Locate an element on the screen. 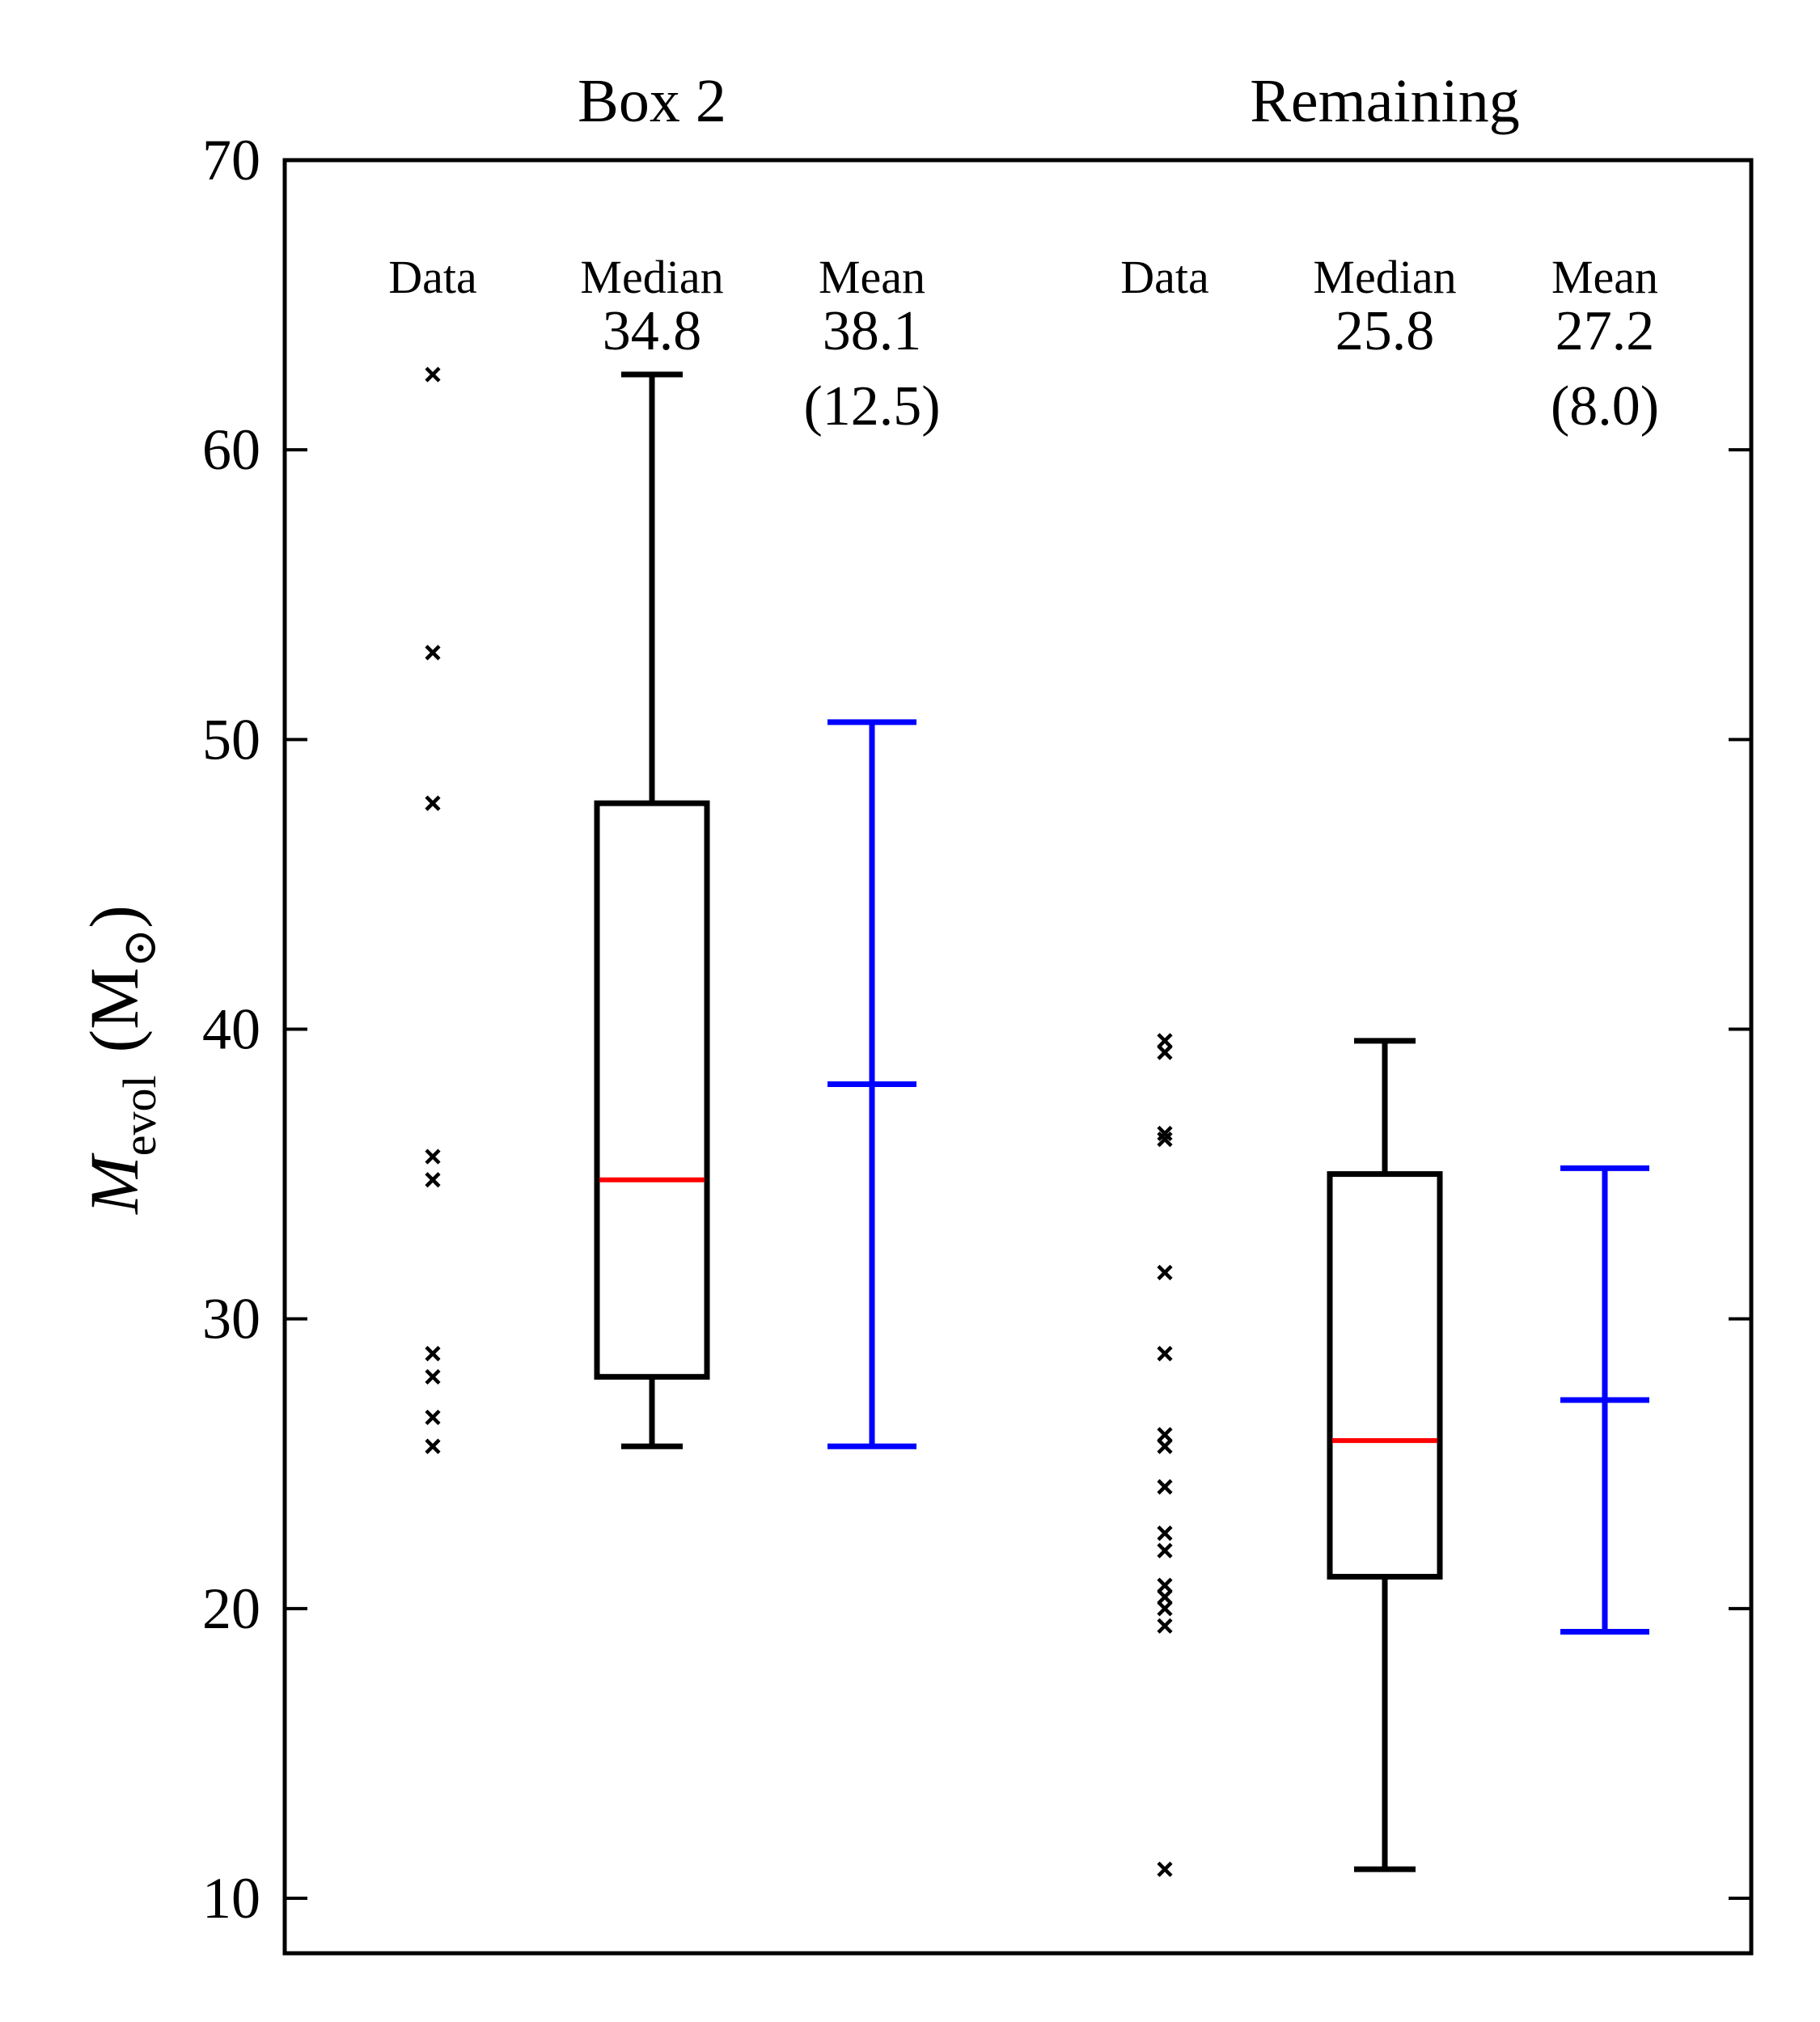 This screenshot has width=1820, height=2022. y-label-unit-subscript: ⊙ is located at coordinates (139, 948).